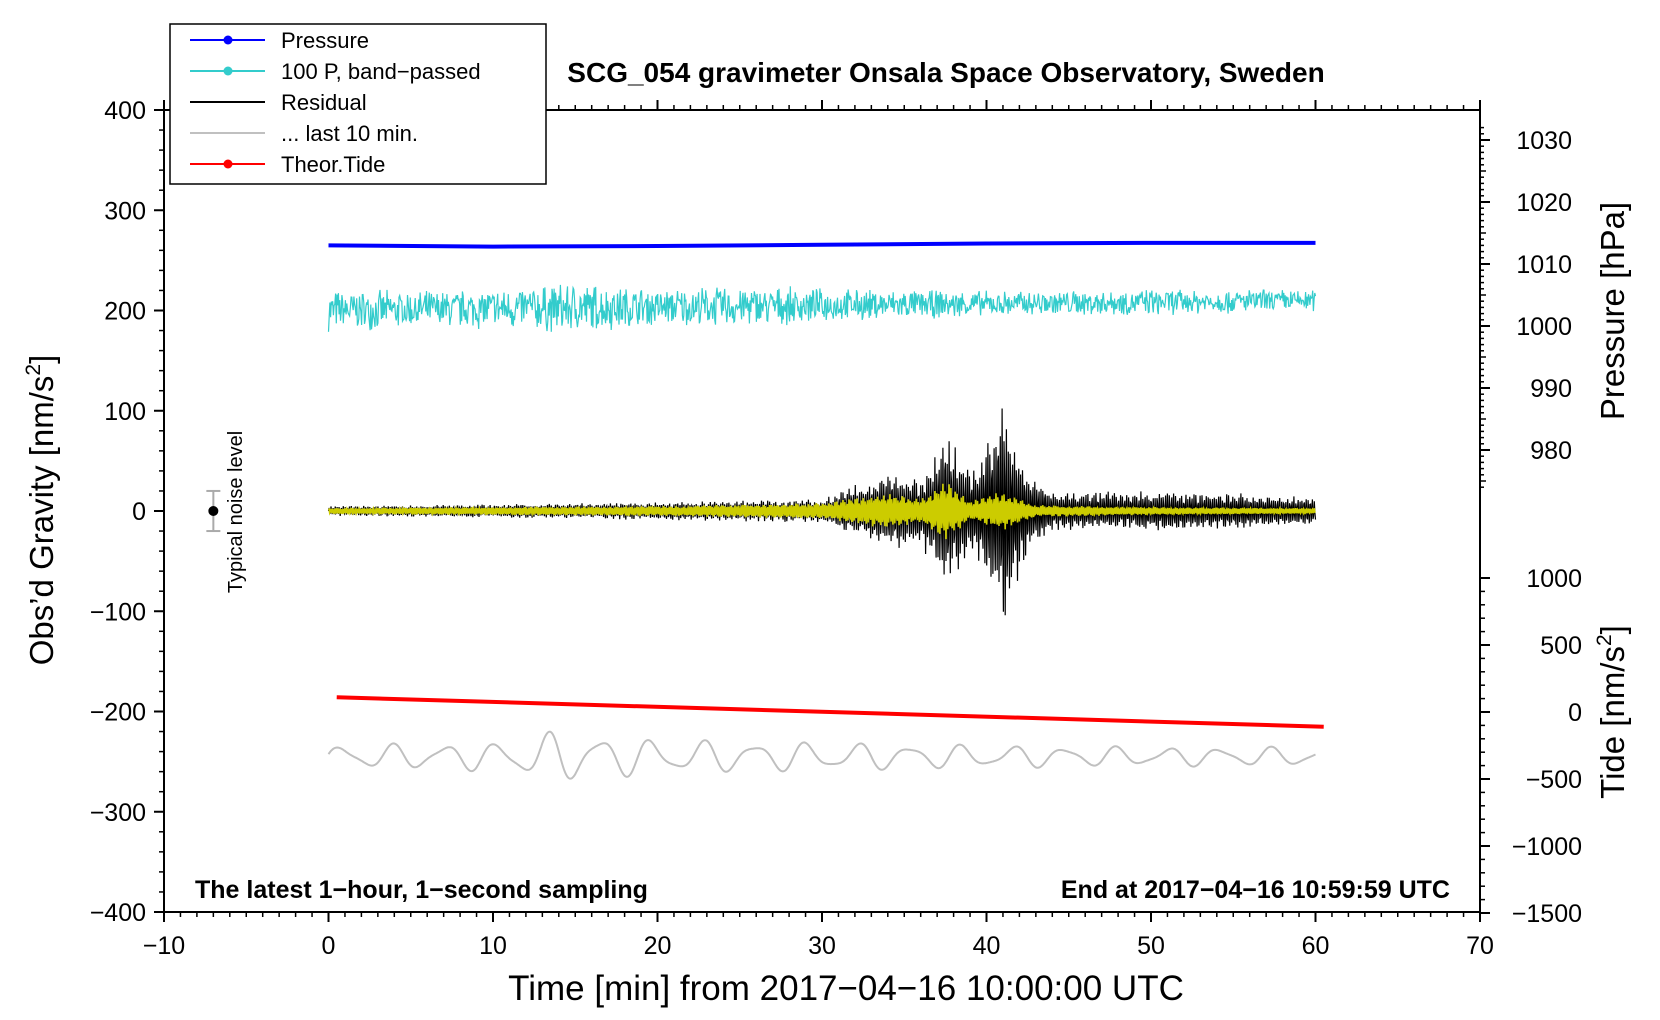 The height and width of the screenshot is (1020, 1660). What do you see at coordinates (325, 40) in the screenshot?
I see `legend-label: Pressure` at bounding box center [325, 40].